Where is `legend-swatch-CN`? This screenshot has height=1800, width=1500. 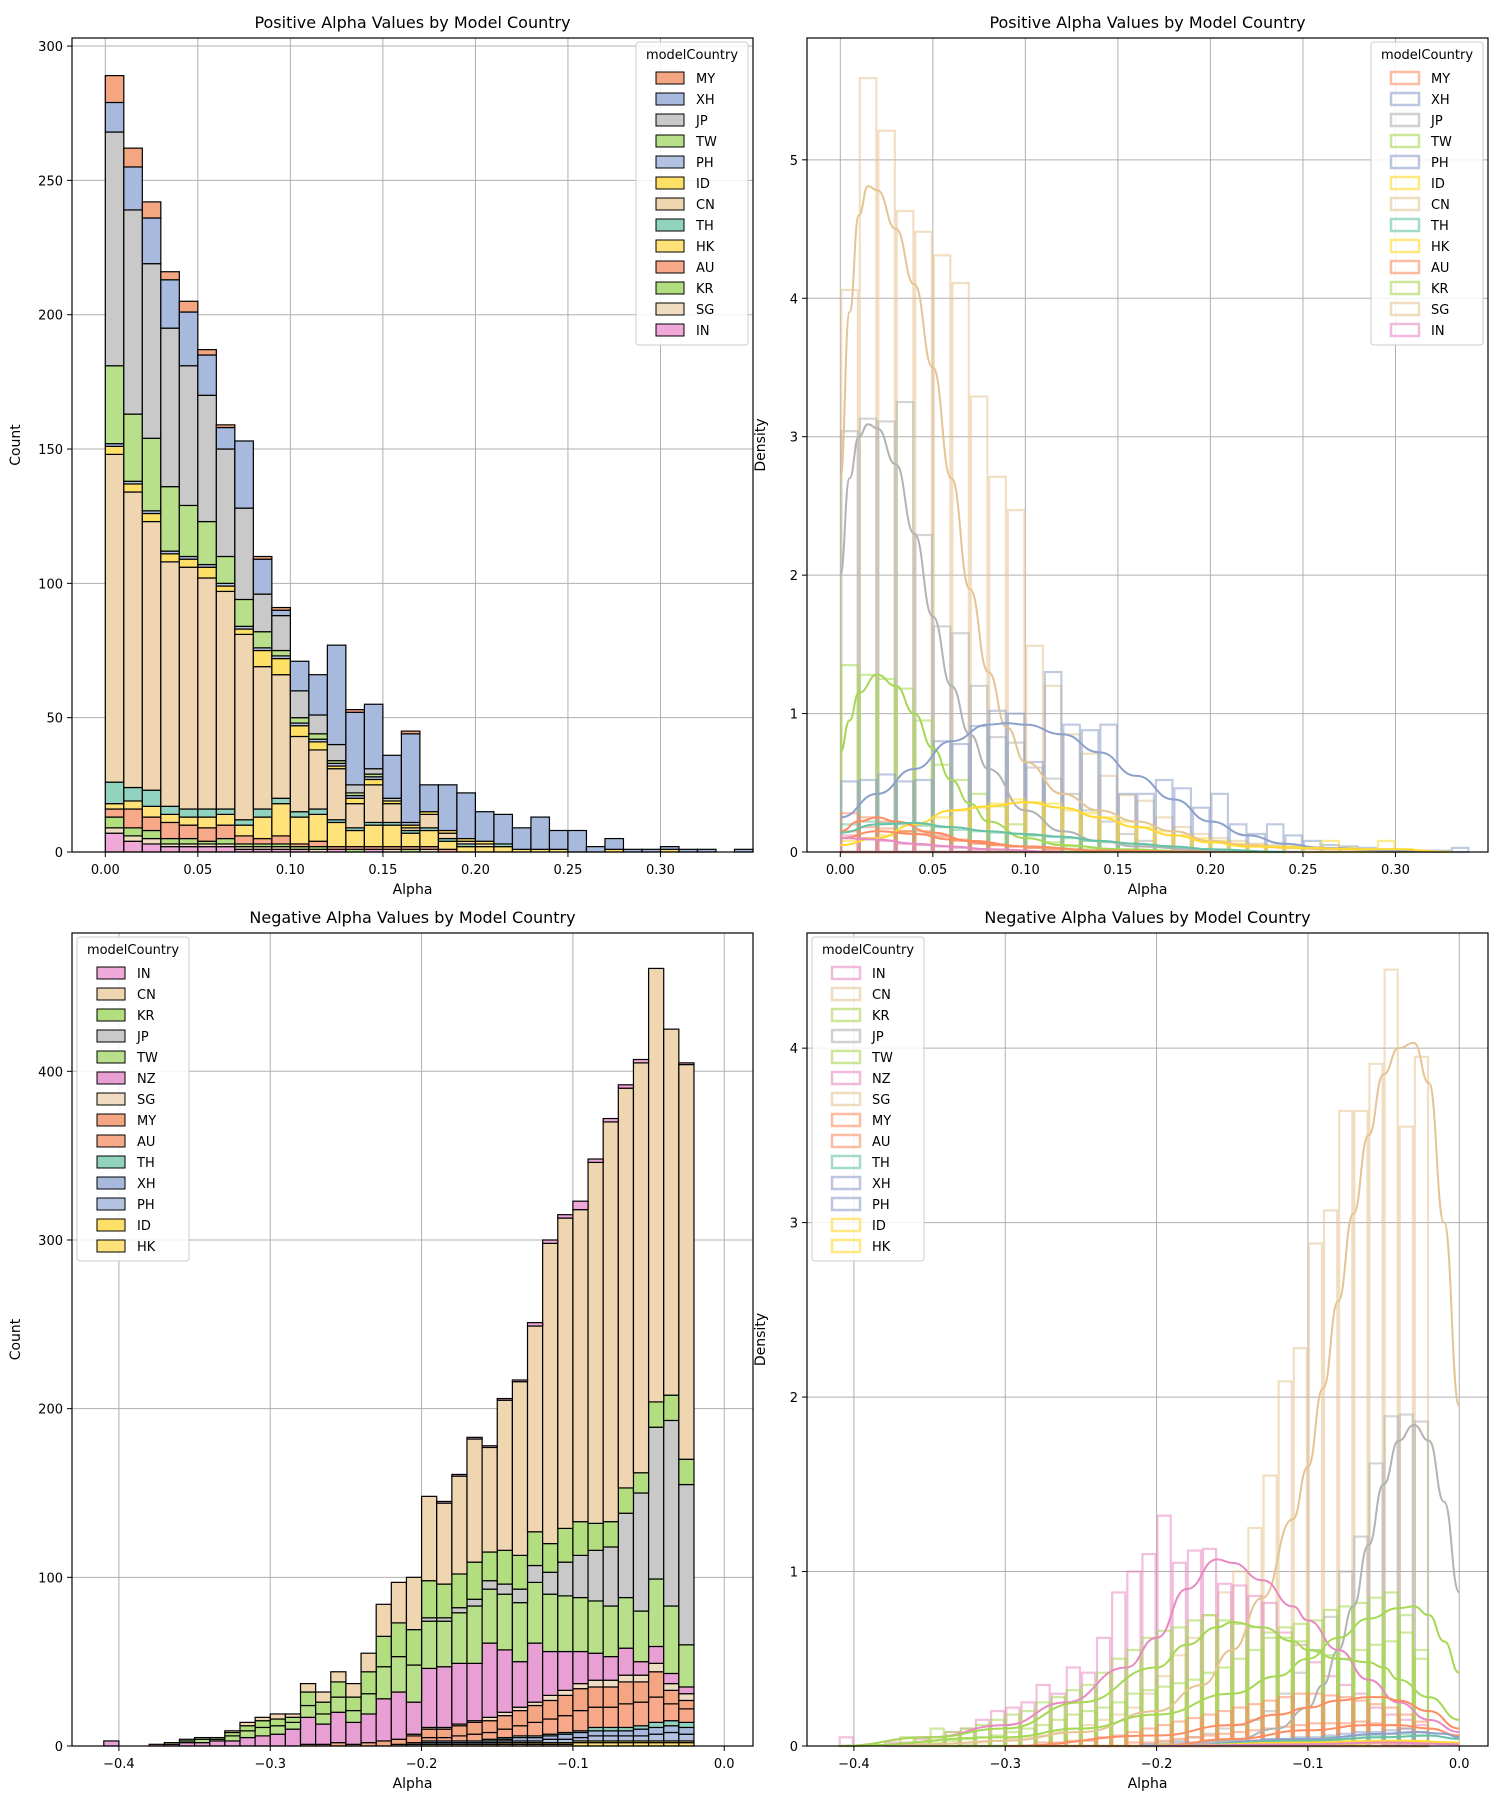
legend-swatch-CN is located at coordinates (1405, 204).